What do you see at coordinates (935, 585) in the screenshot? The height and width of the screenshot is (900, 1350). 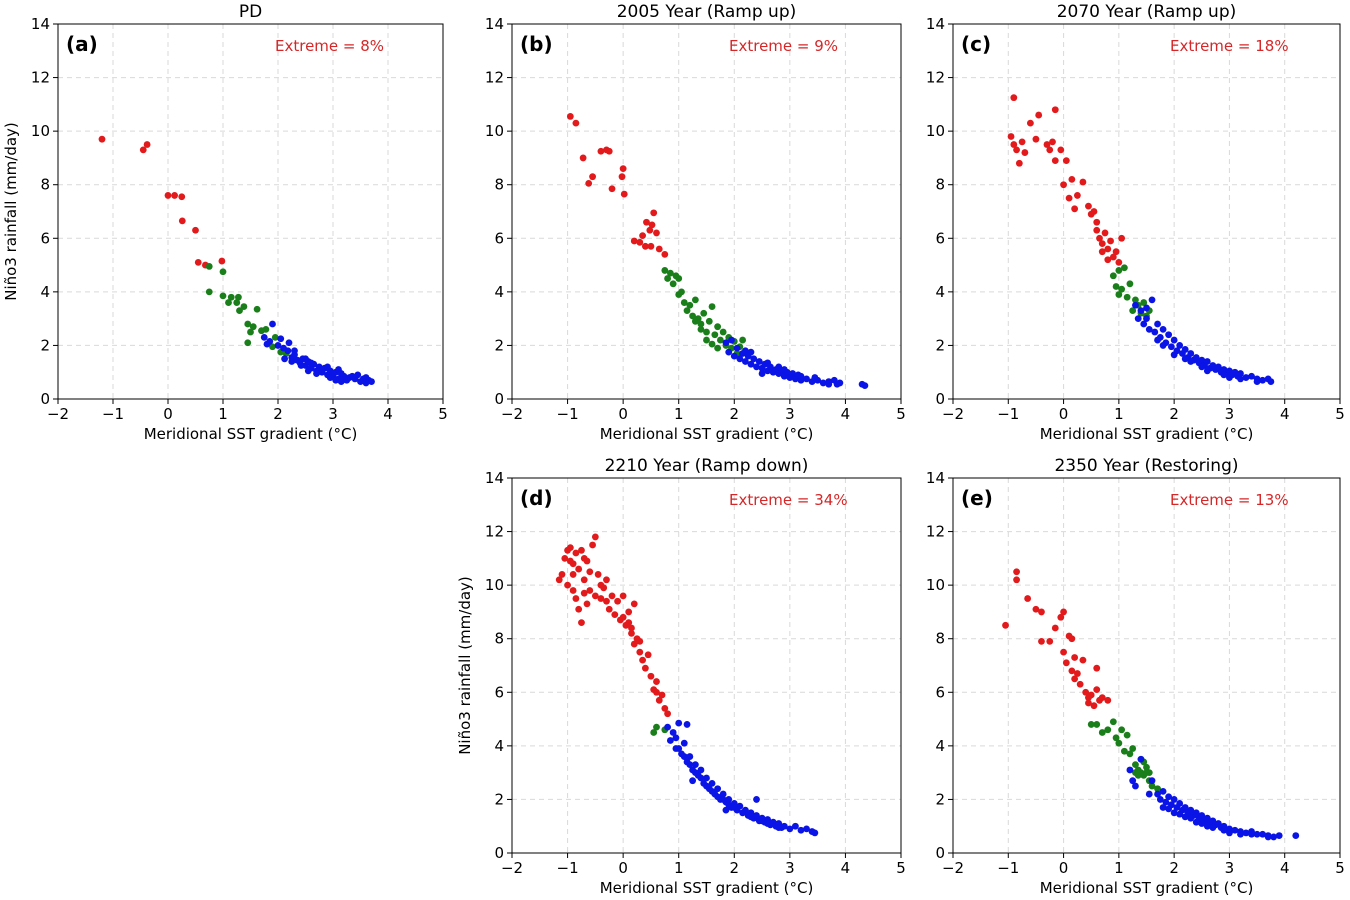 I see `y-tick-label: 10` at bounding box center [935, 585].